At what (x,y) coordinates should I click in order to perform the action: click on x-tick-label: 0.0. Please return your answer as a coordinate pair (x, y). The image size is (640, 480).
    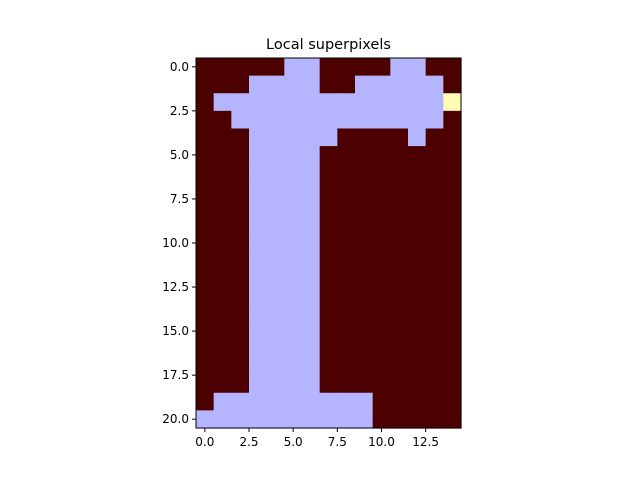
    Looking at the image, I should click on (204, 442).